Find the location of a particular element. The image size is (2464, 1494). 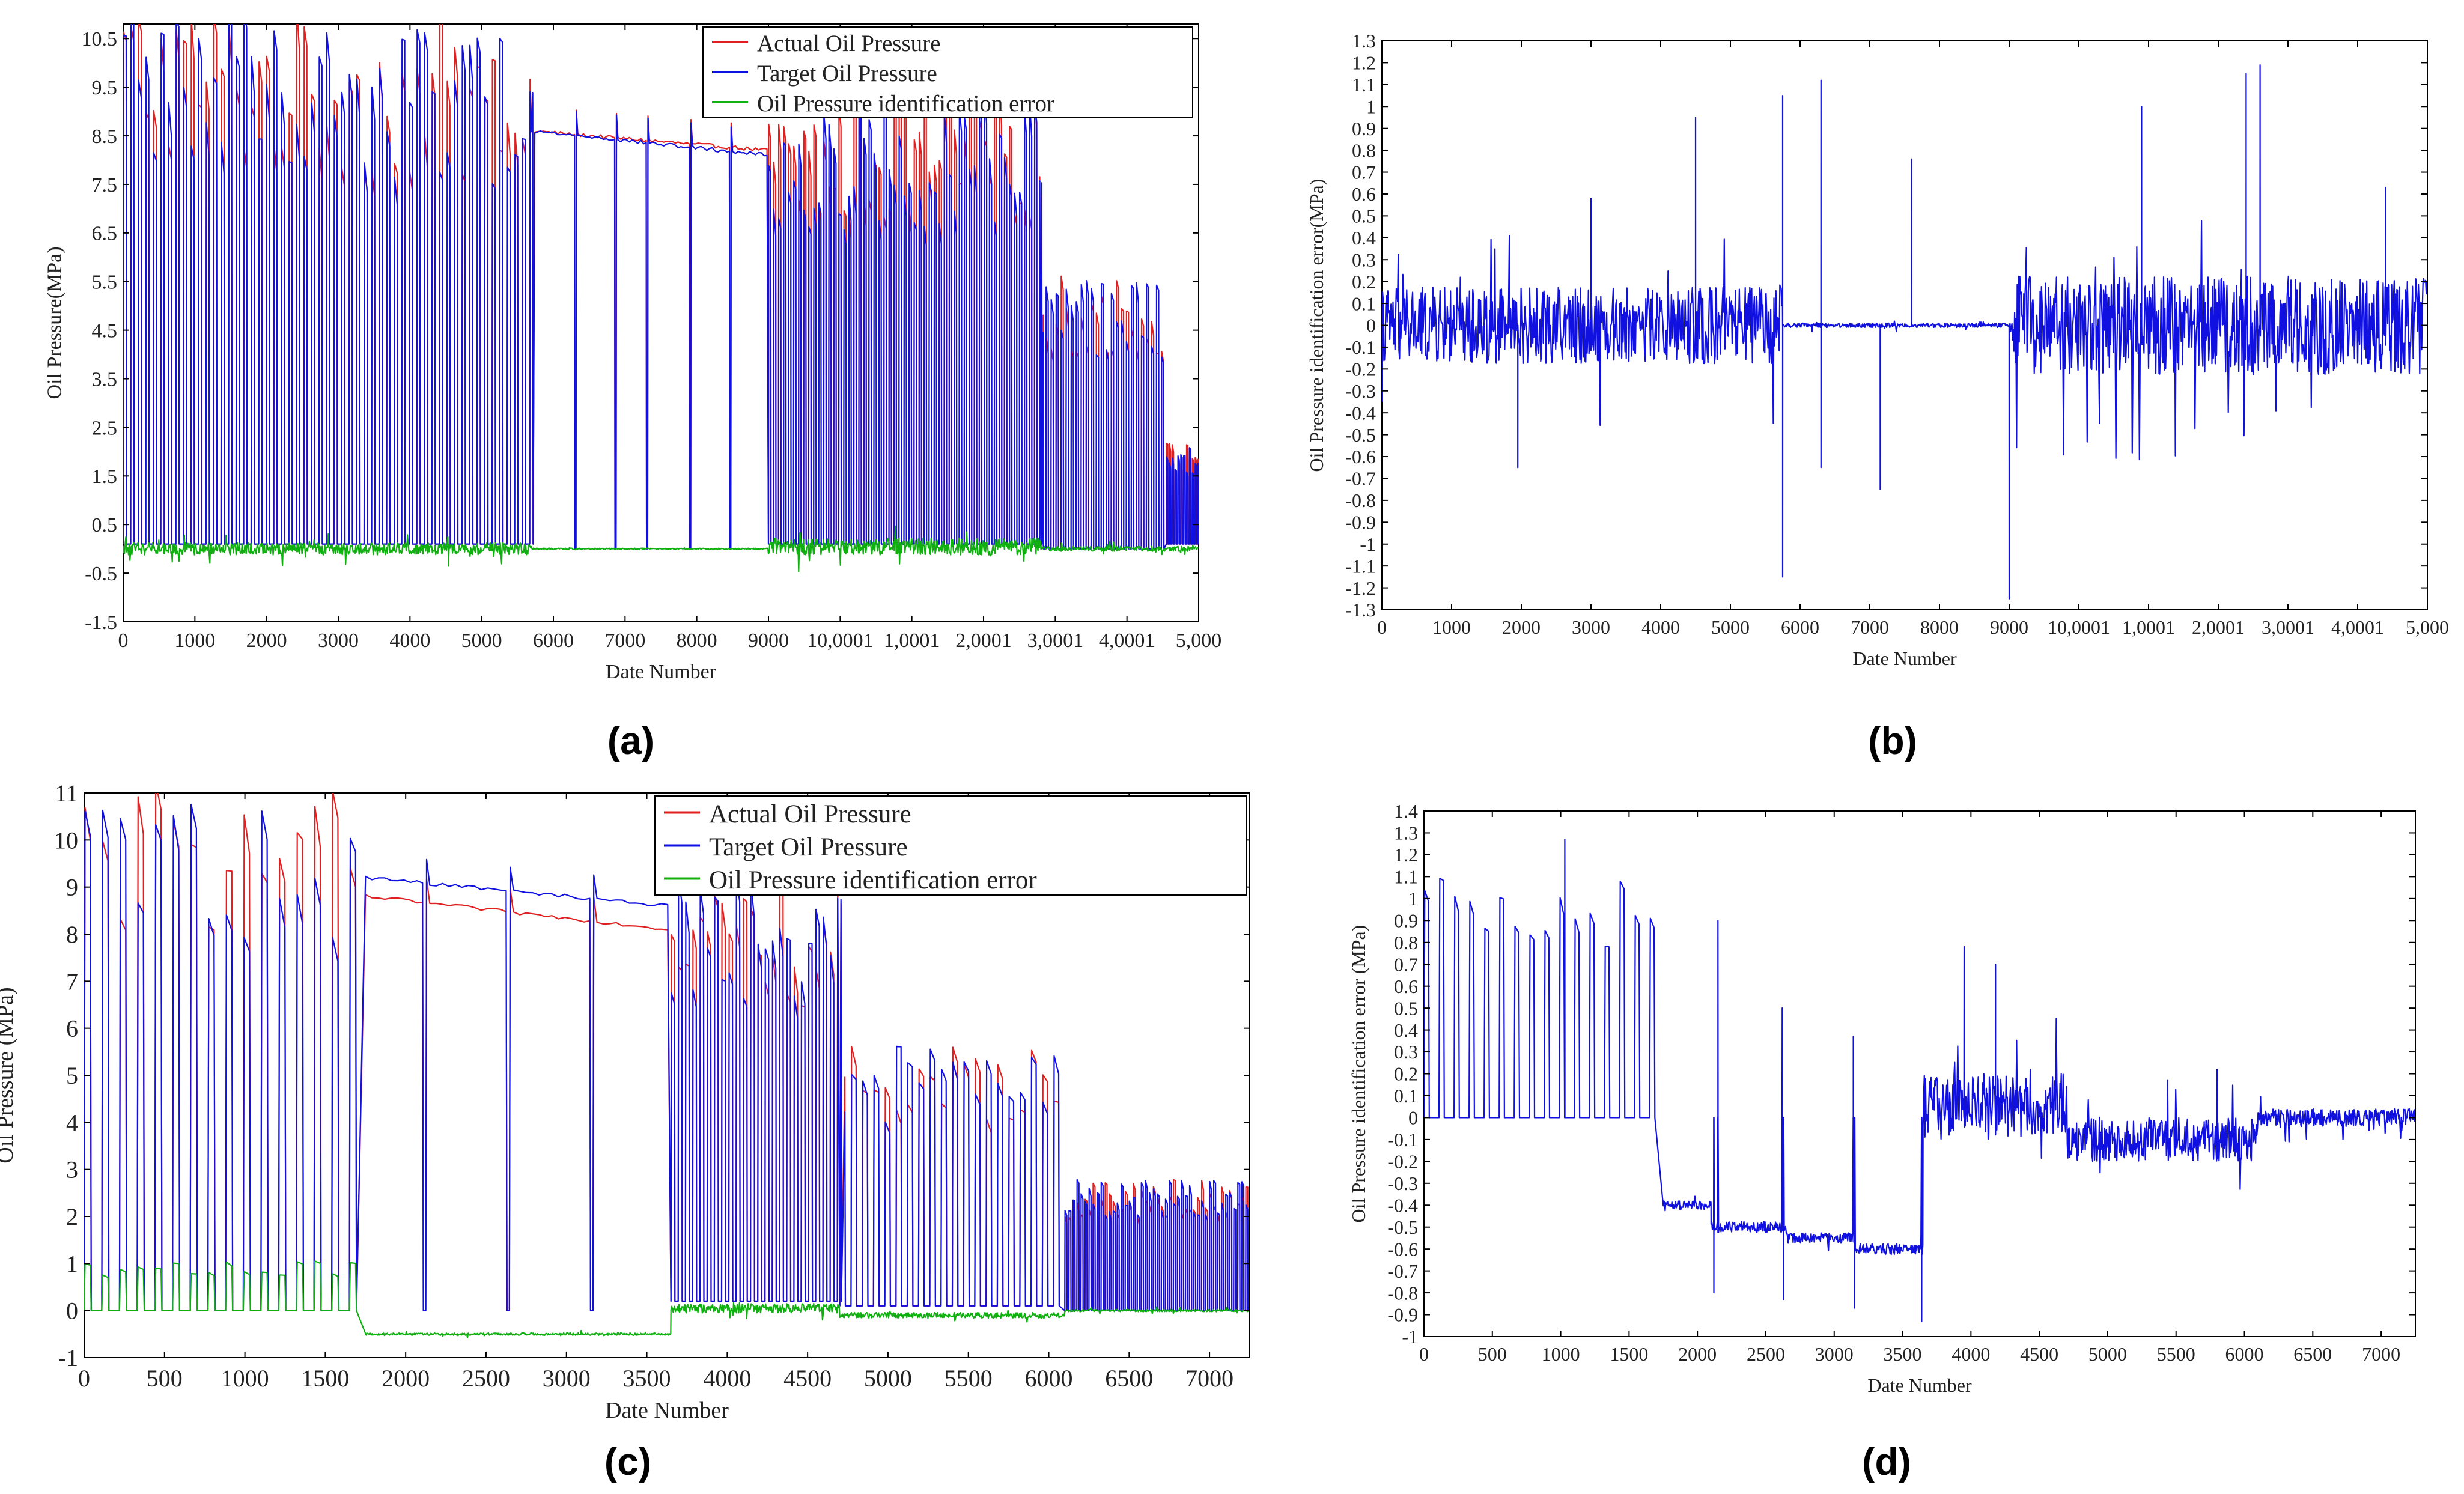

y-tick-label: 0.5 is located at coordinates (1406, 1008).